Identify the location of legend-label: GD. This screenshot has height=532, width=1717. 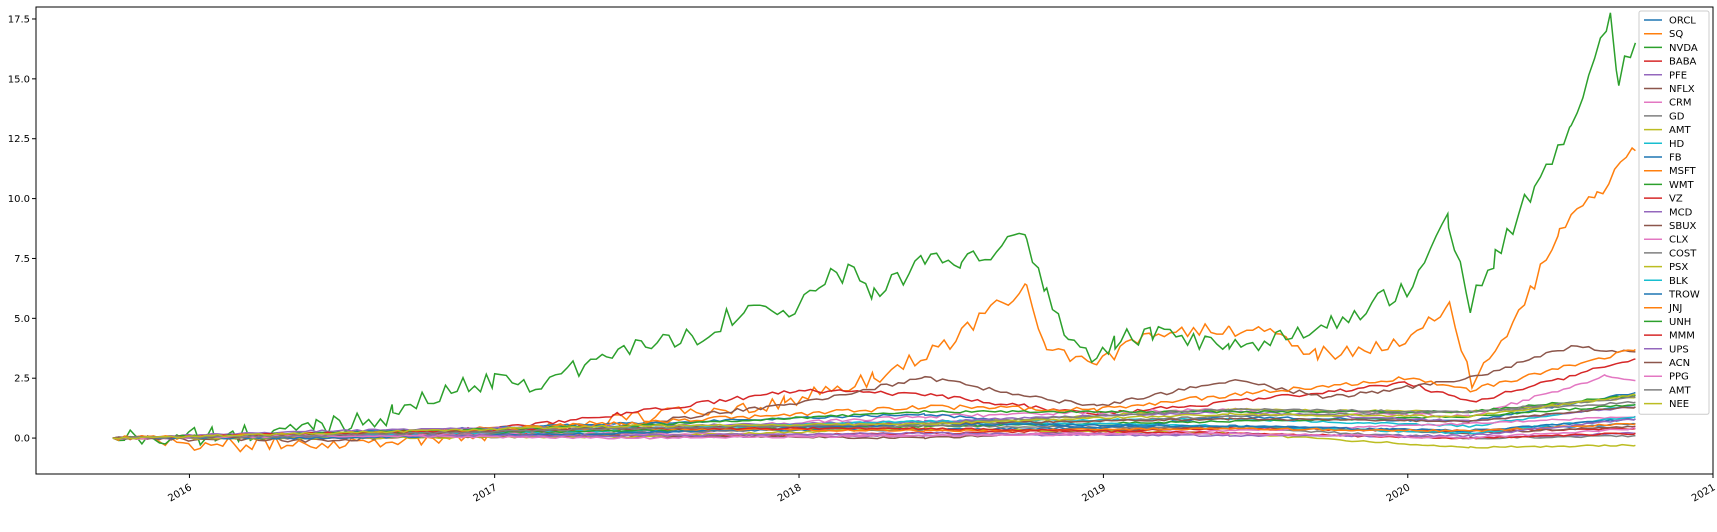
(1677, 116).